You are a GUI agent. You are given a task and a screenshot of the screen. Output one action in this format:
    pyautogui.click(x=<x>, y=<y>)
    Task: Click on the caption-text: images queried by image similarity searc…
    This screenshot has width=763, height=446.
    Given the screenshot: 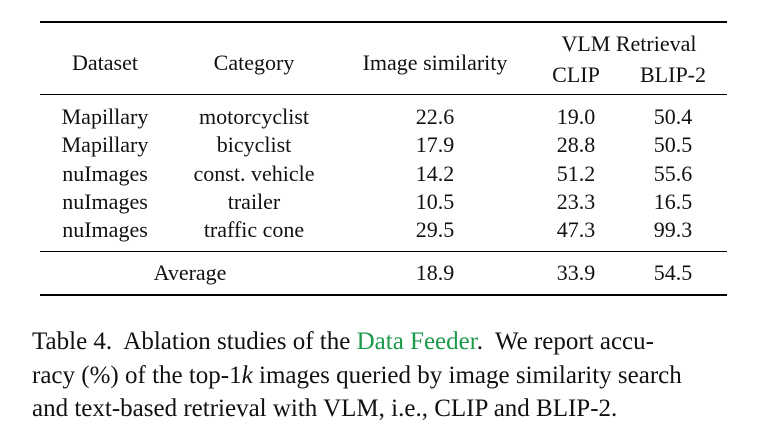 What is the action you would take?
    pyautogui.click(x=467, y=375)
    